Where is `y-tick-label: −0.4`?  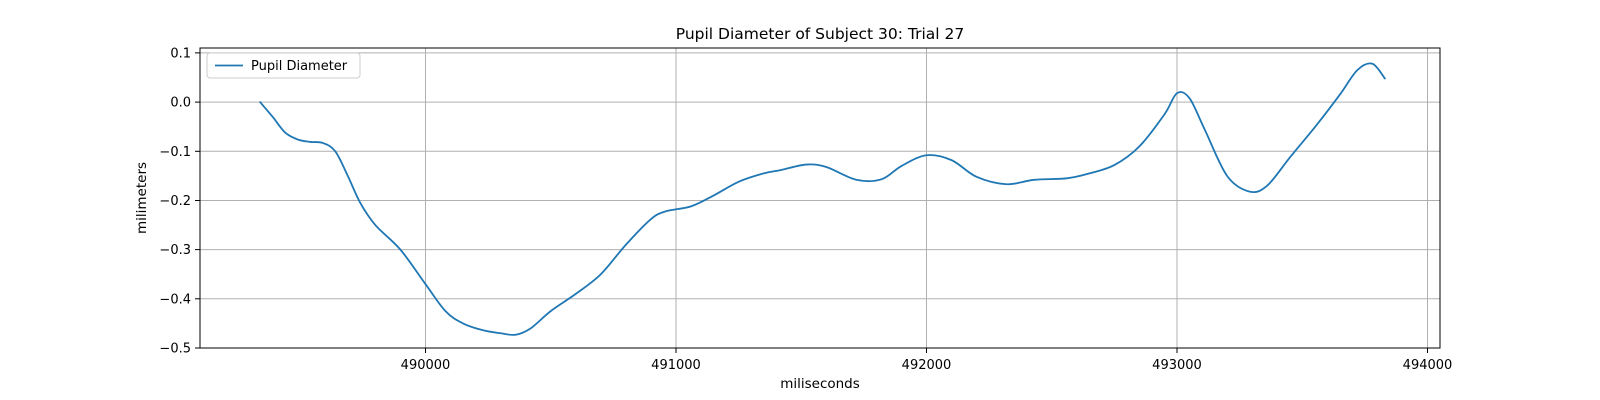 y-tick-label: −0.4 is located at coordinates (175, 299).